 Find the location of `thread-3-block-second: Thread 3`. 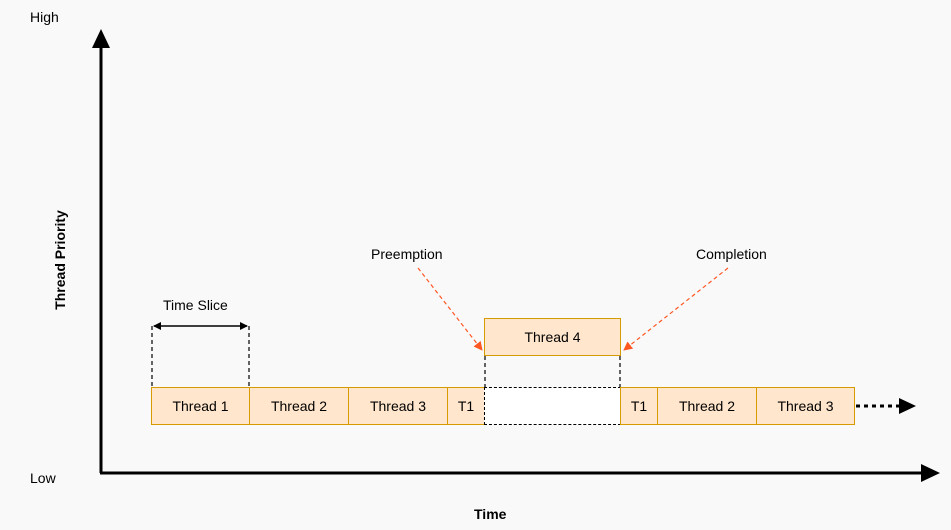

thread-3-block-second: Thread 3 is located at coordinates (805, 406).